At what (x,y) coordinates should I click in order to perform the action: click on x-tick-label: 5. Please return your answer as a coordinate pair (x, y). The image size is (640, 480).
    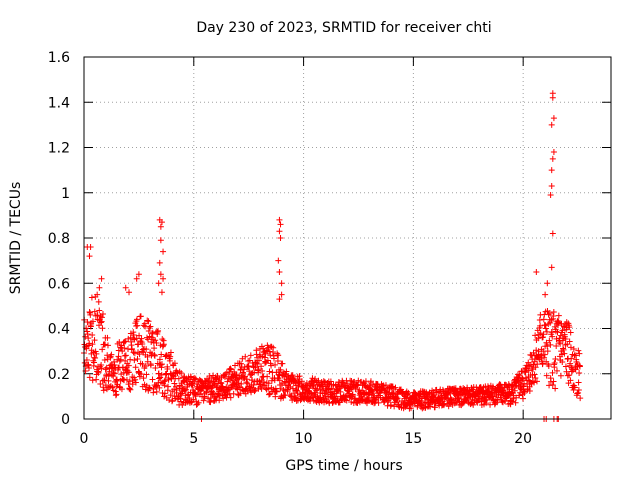
    Looking at the image, I should click on (193, 439).